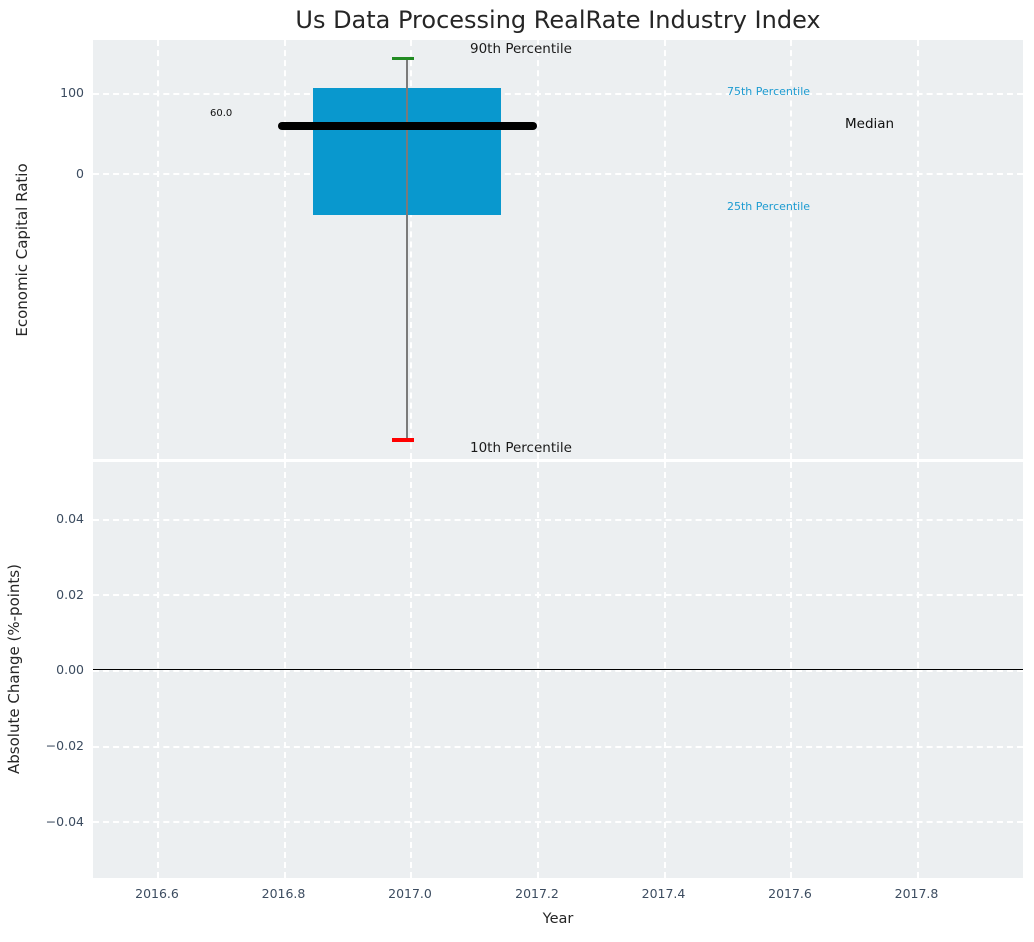  I want to click on annotation-median: Median, so click(870, 124).